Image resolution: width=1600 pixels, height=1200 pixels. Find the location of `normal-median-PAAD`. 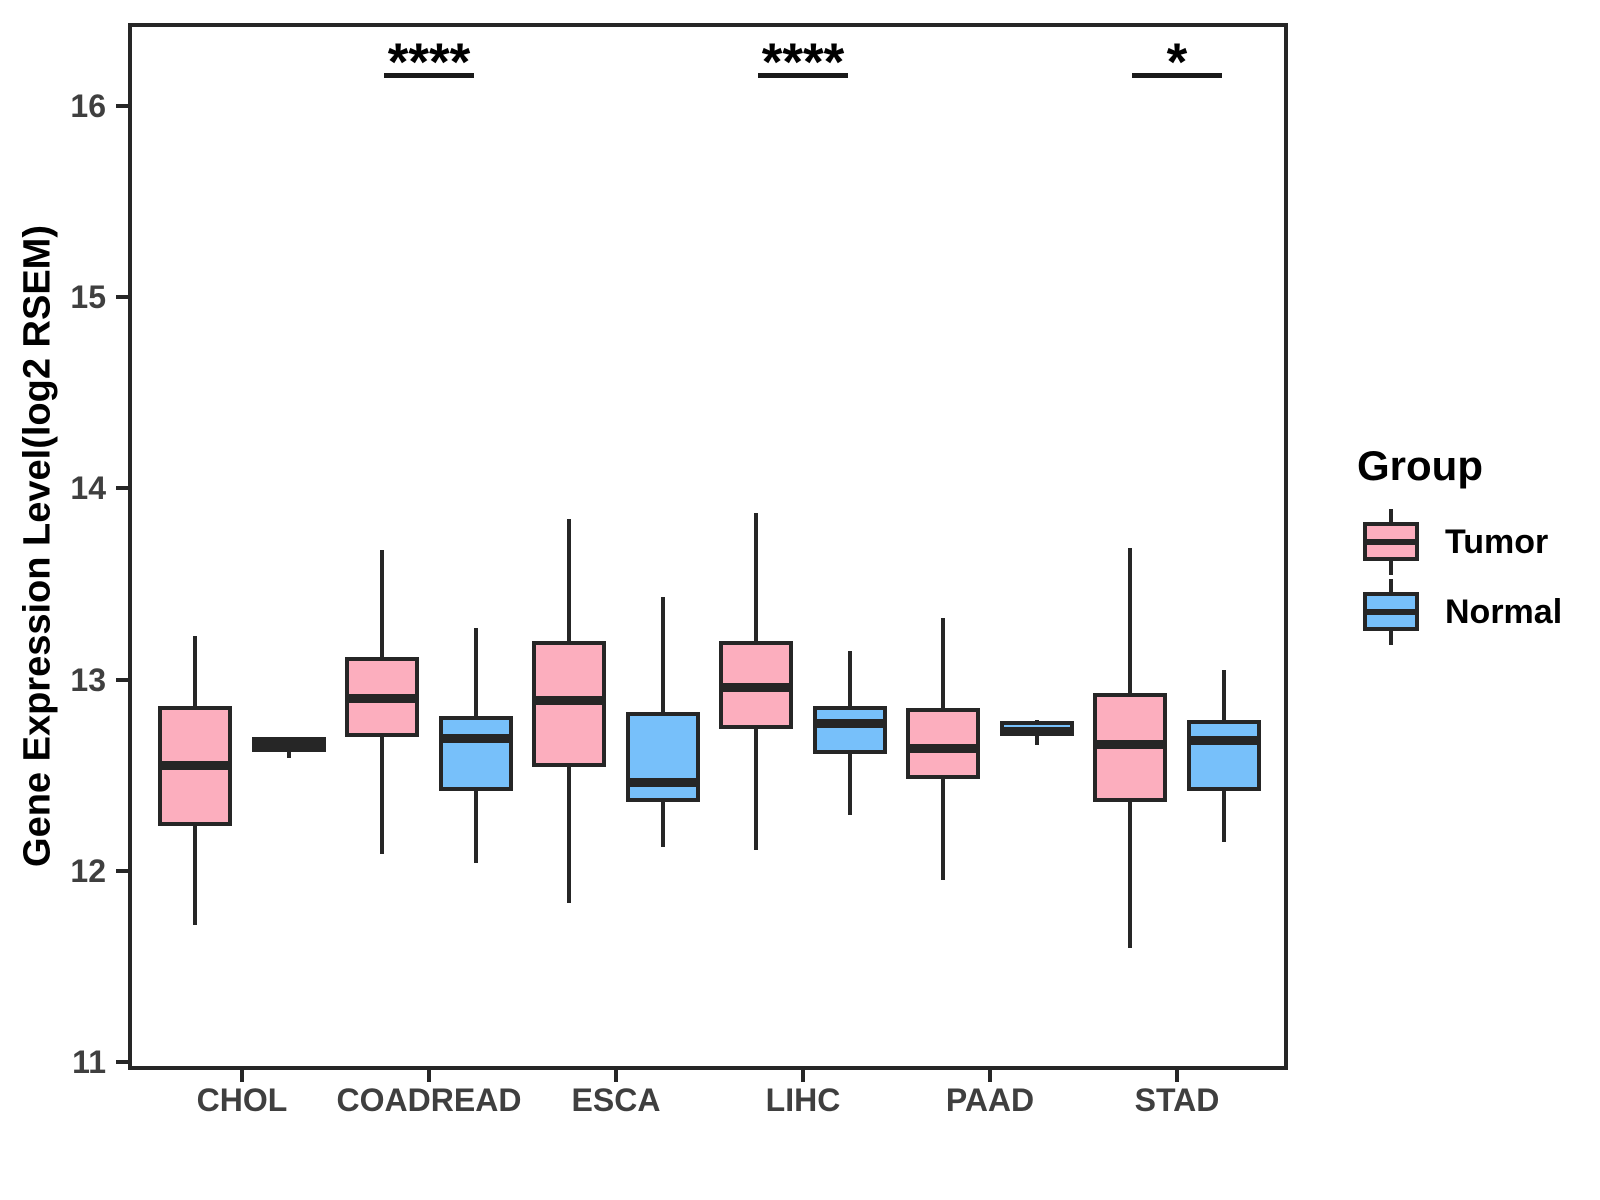

normal-median-PAAD is located at coordinates (1037, 731).